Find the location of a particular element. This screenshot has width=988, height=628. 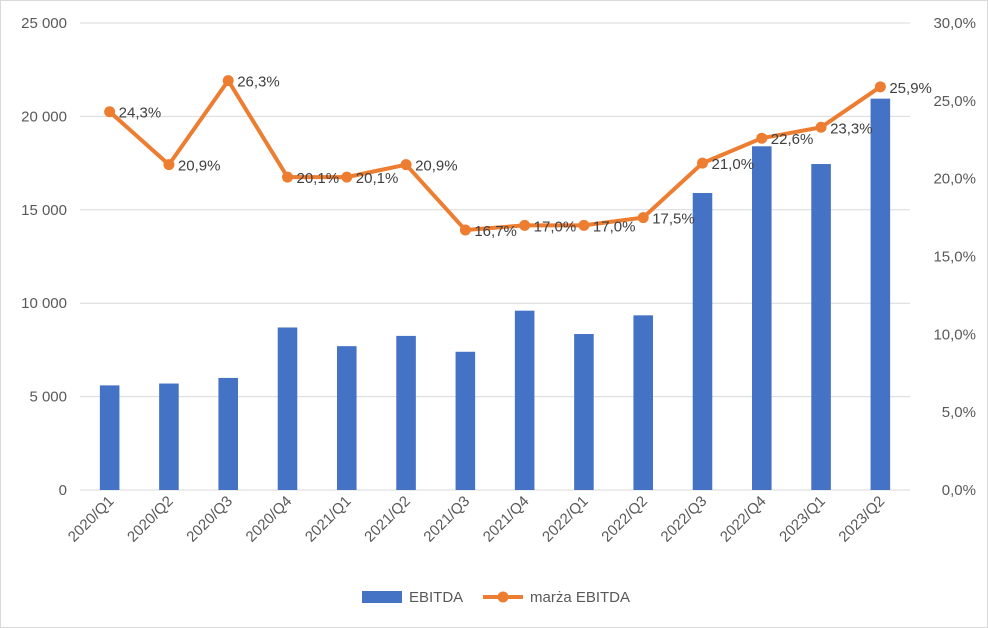

legend-label-marza: marża EBITDA is located at coordinates (580, 597).